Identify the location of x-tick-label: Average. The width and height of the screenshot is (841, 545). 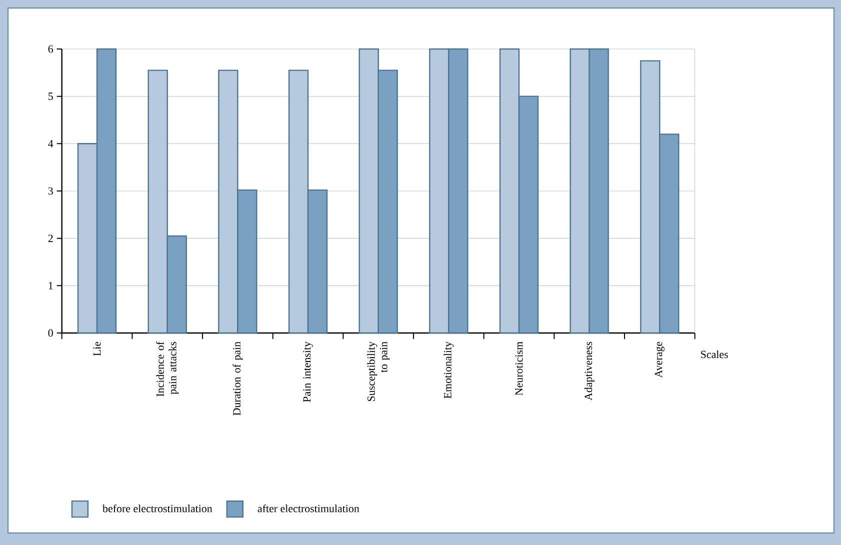
(659, 360).